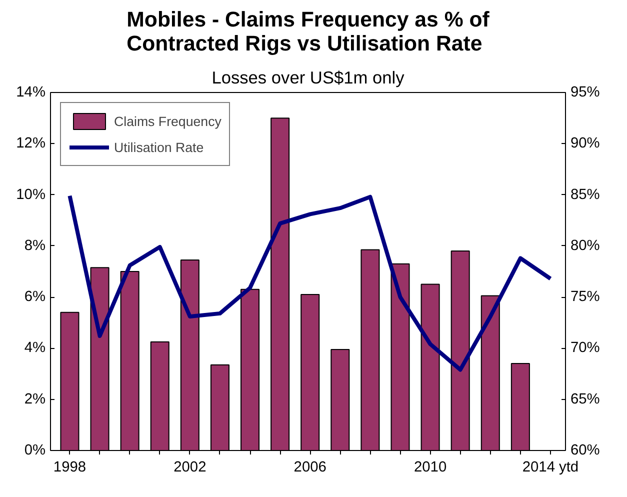 Image resolution: width=627 pixels, height=497 pixels. What do you see at coordinates (35, 399) in the screenshot?
I see `y-tick-label: 2%` at bounding box center [35, 399].